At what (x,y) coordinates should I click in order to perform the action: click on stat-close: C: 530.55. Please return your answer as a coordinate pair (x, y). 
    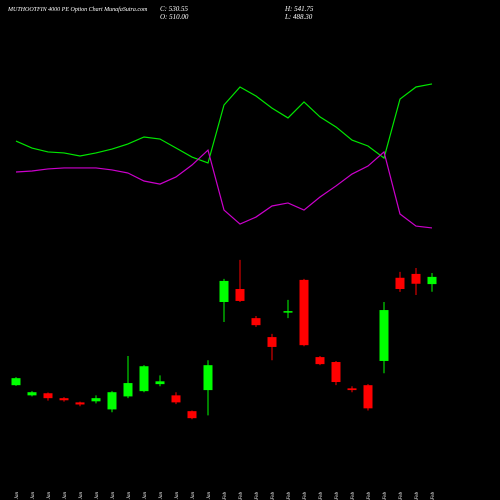
    Looking at the image, I should click on (174, 9).